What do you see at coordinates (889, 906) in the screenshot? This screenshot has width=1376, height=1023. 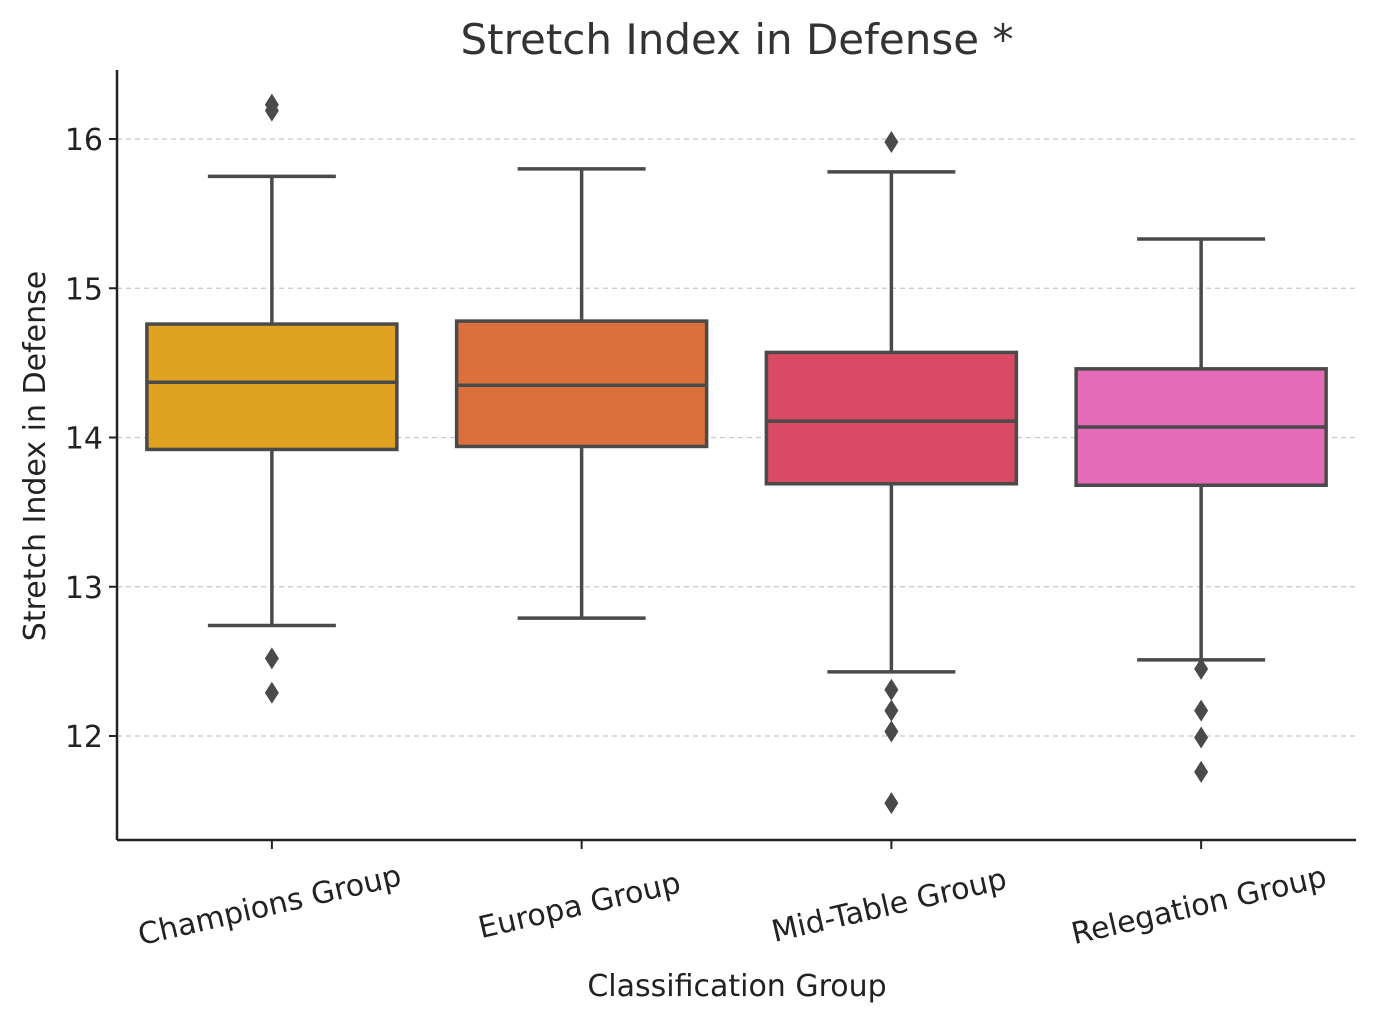 I see `x-tick-label: Mid-Table Group` at bounding box center [889, 906].